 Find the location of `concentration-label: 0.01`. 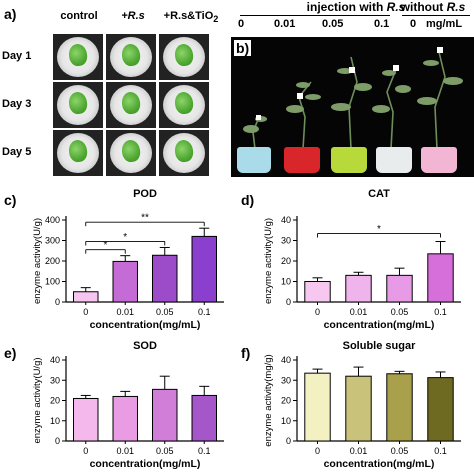

concentration-label: 0.01 is located at coordinates (285, 24).